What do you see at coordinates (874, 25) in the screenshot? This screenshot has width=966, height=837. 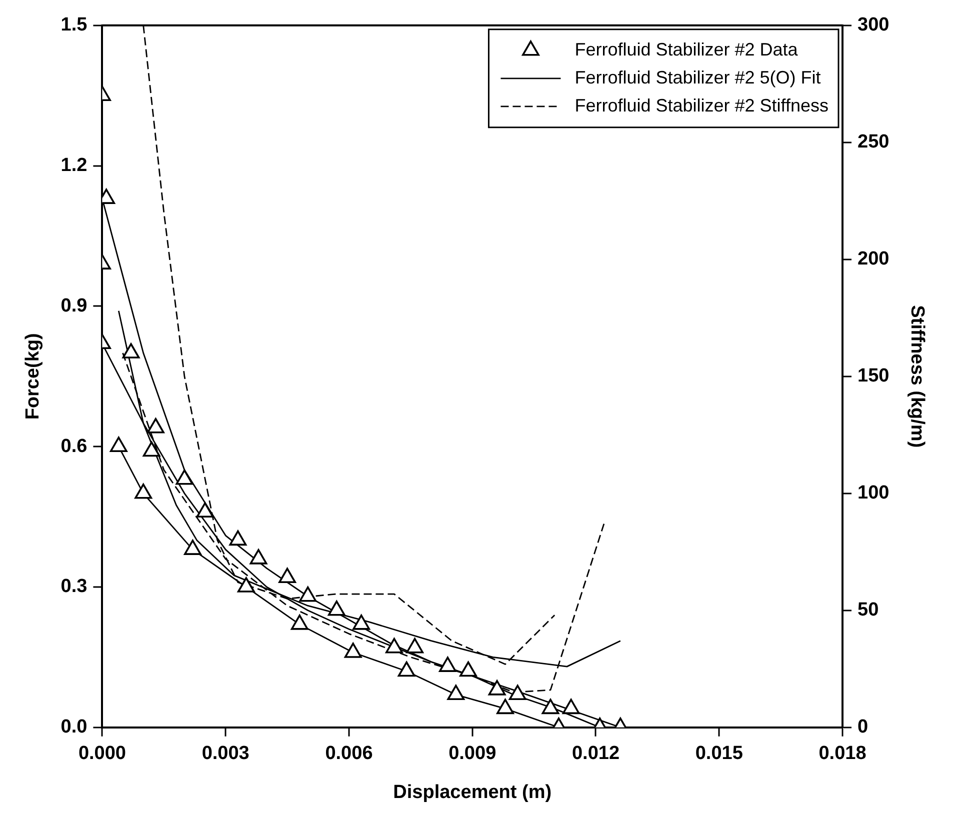 I see `y2-tick-label: 300` at bounding box center [874, 25].